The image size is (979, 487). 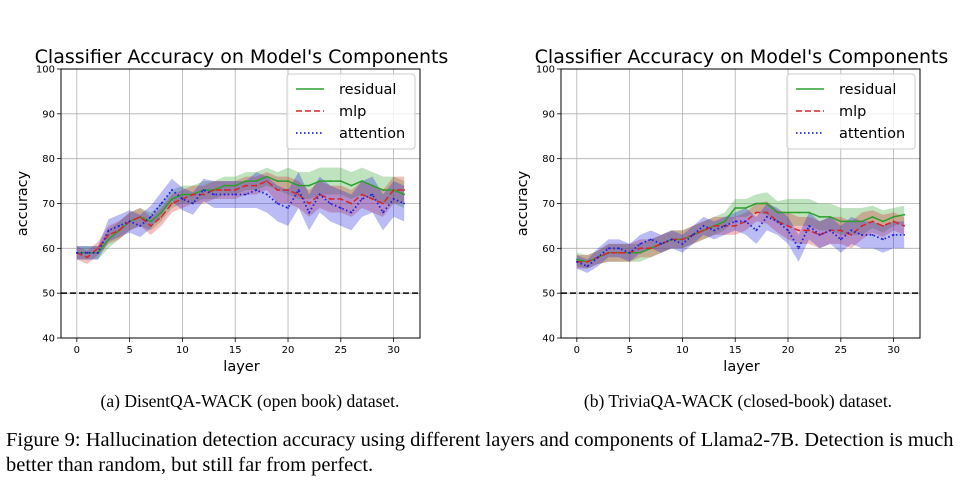 What do you see at coordinates (548, 159) in the screenshot?
I see `y-tick-label: 80` at bounding box center [548, 159].